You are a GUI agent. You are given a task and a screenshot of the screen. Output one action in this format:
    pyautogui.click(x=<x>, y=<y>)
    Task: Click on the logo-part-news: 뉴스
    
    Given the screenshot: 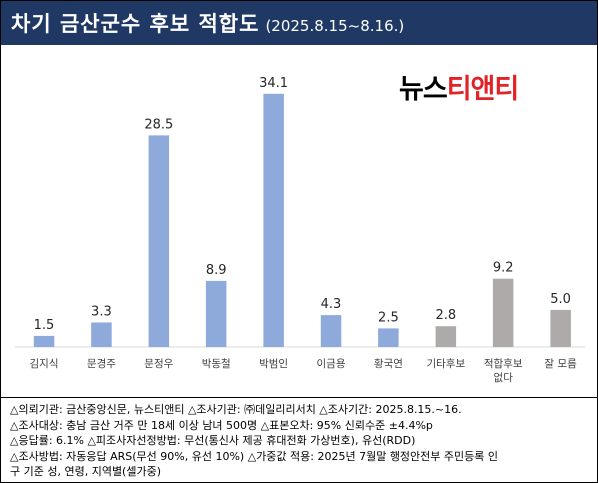 What is the action you would take?
    pyautogui.click(x=423, y=89)
    